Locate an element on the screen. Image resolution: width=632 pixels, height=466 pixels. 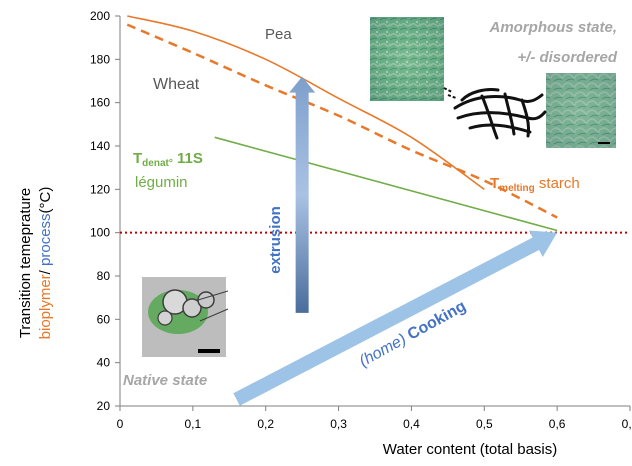
label-tdenat: Tdenat° 11S is located at coordinates (168, 159).